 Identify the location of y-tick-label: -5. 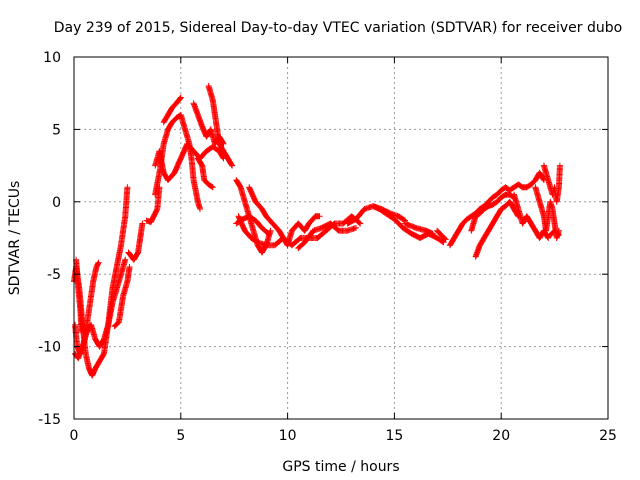
(54, 275).